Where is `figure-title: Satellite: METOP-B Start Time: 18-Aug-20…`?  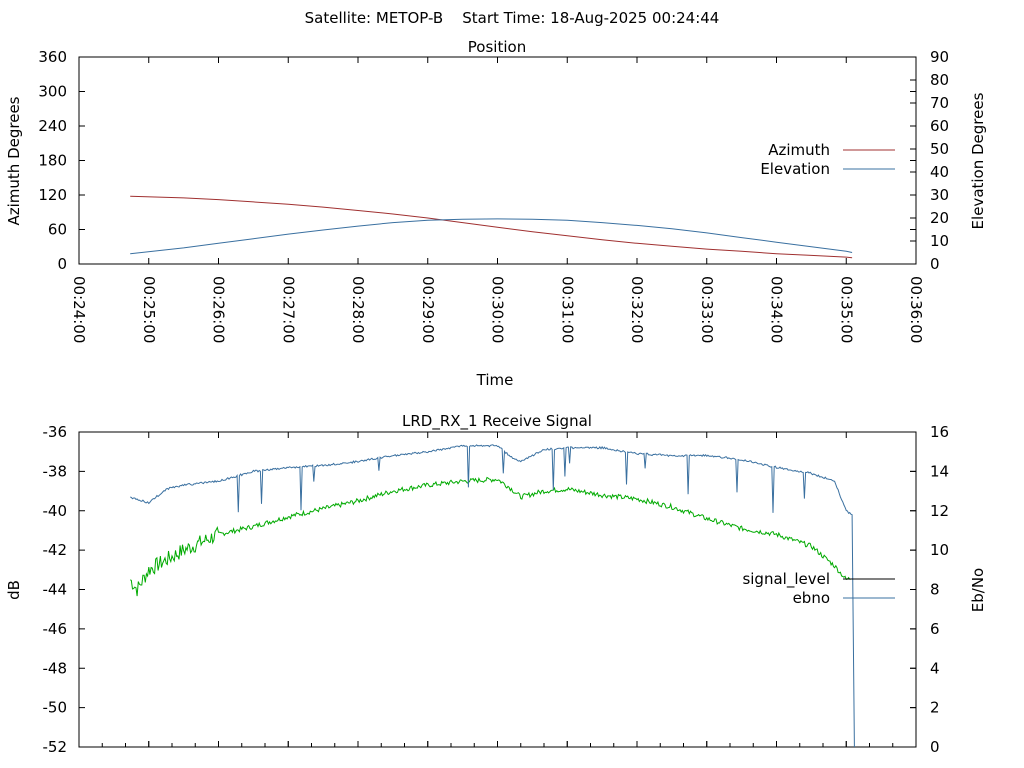
figure-title: Satellite: METOP-B Start Time: 18-Aug-20… is located at coordinates (512, 18).